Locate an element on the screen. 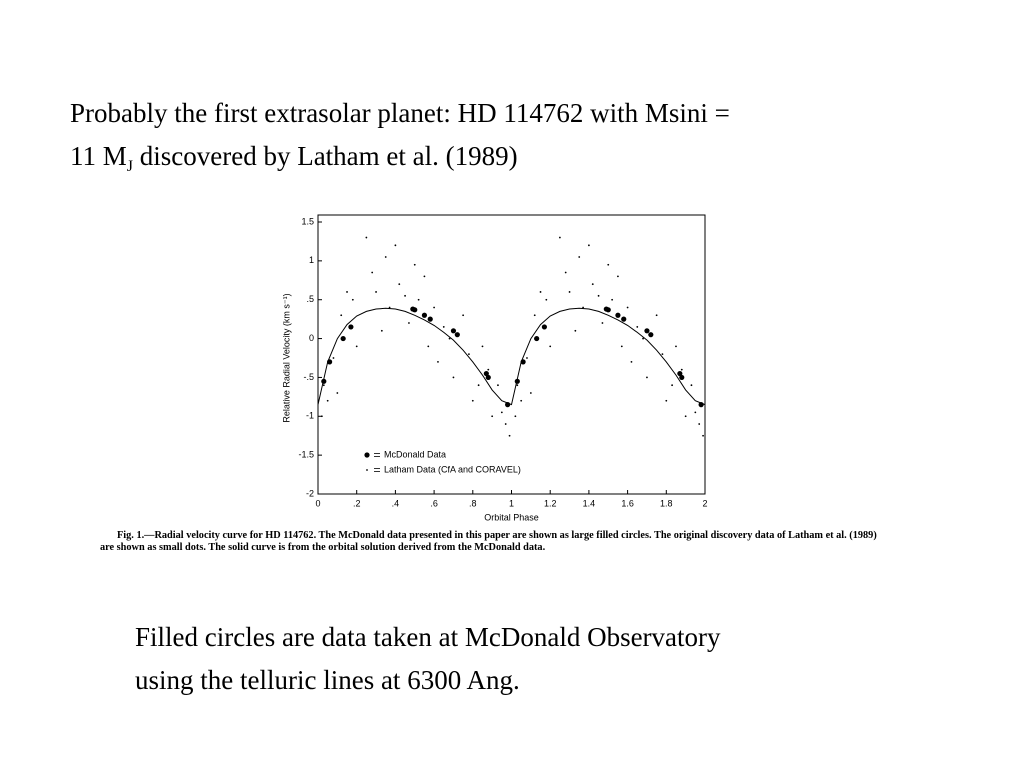 This screenshot has width=1024, height=768. y-tick-label: .5 is located at coordinates (310, 299).